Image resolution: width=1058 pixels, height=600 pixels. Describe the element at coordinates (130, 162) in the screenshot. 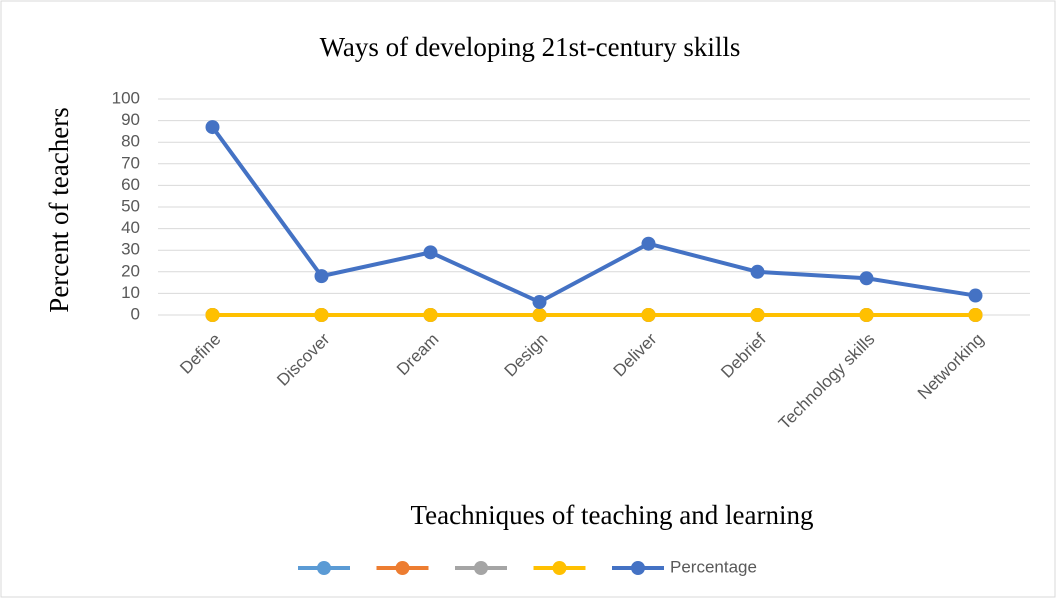

I see `y-tick-label: 70` at that location.